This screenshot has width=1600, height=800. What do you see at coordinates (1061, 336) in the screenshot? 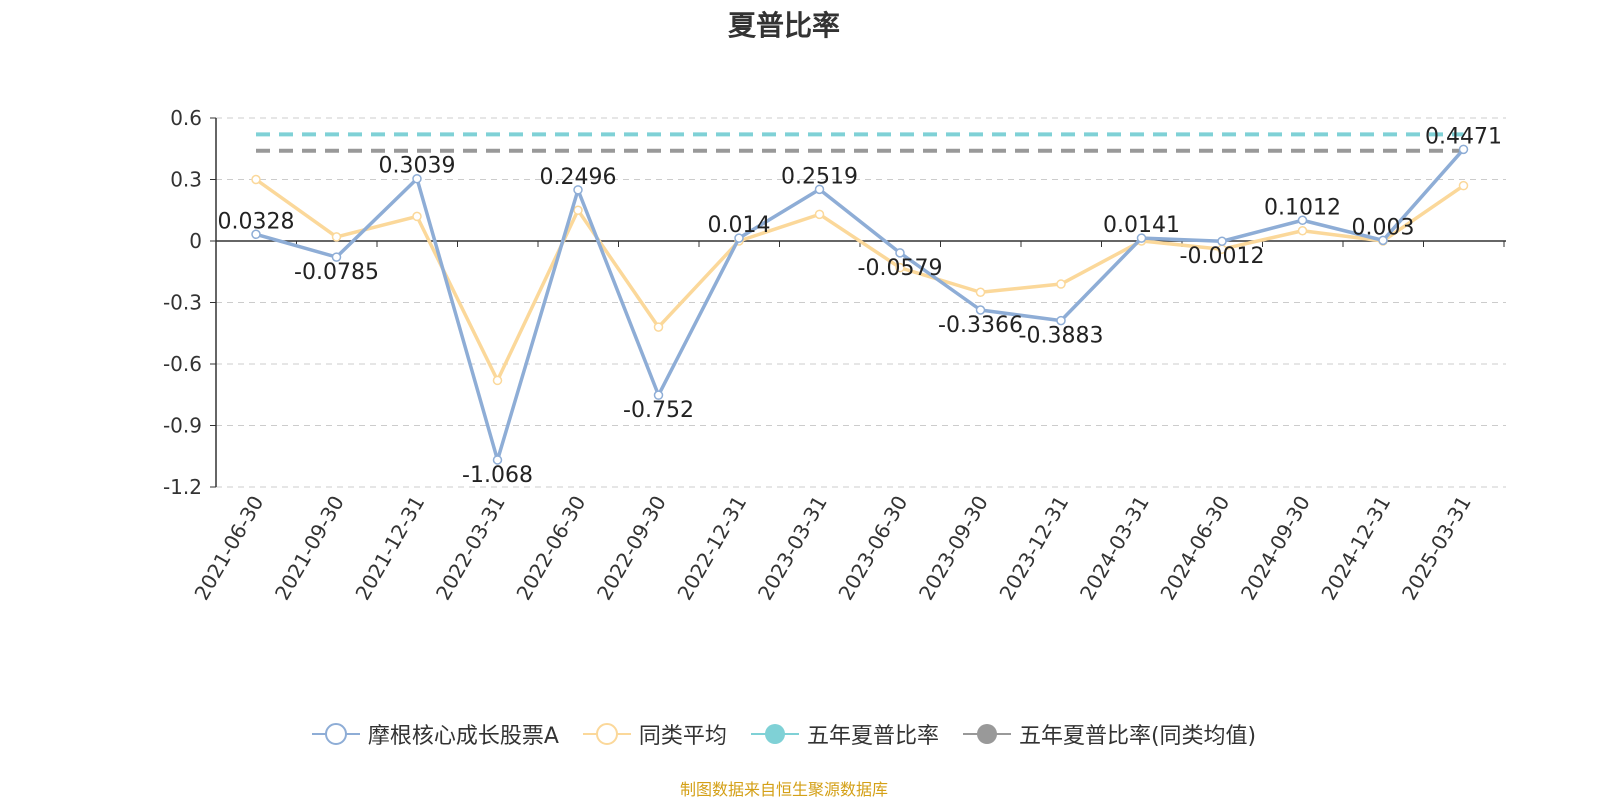
I see `fund-data-label: -0.3883` at bounding box center [1061, 336].